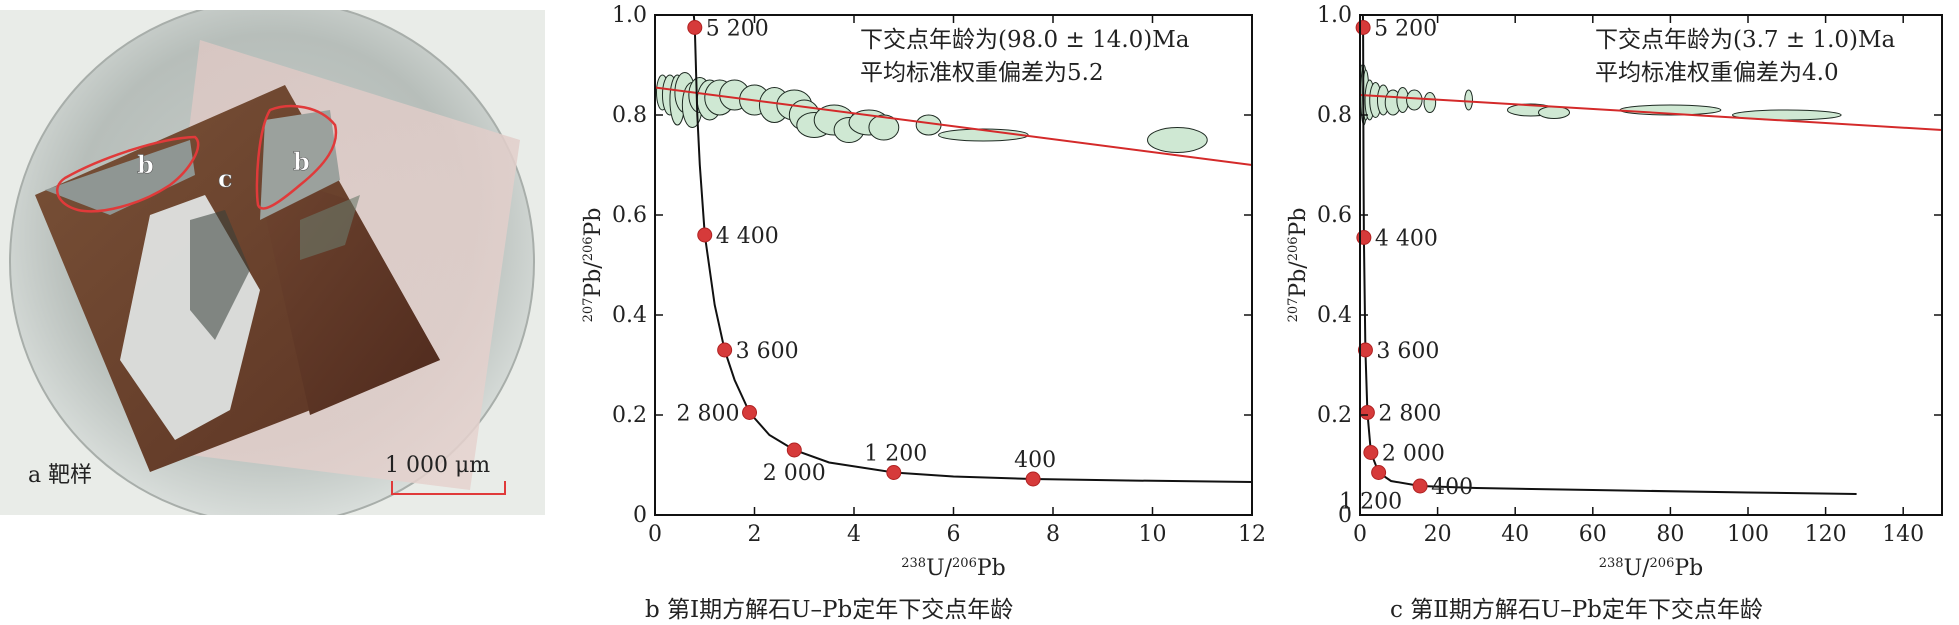 This screenshot has width=1959, height=625. I want to click on outline-zone-b-right, so click(296, 157).